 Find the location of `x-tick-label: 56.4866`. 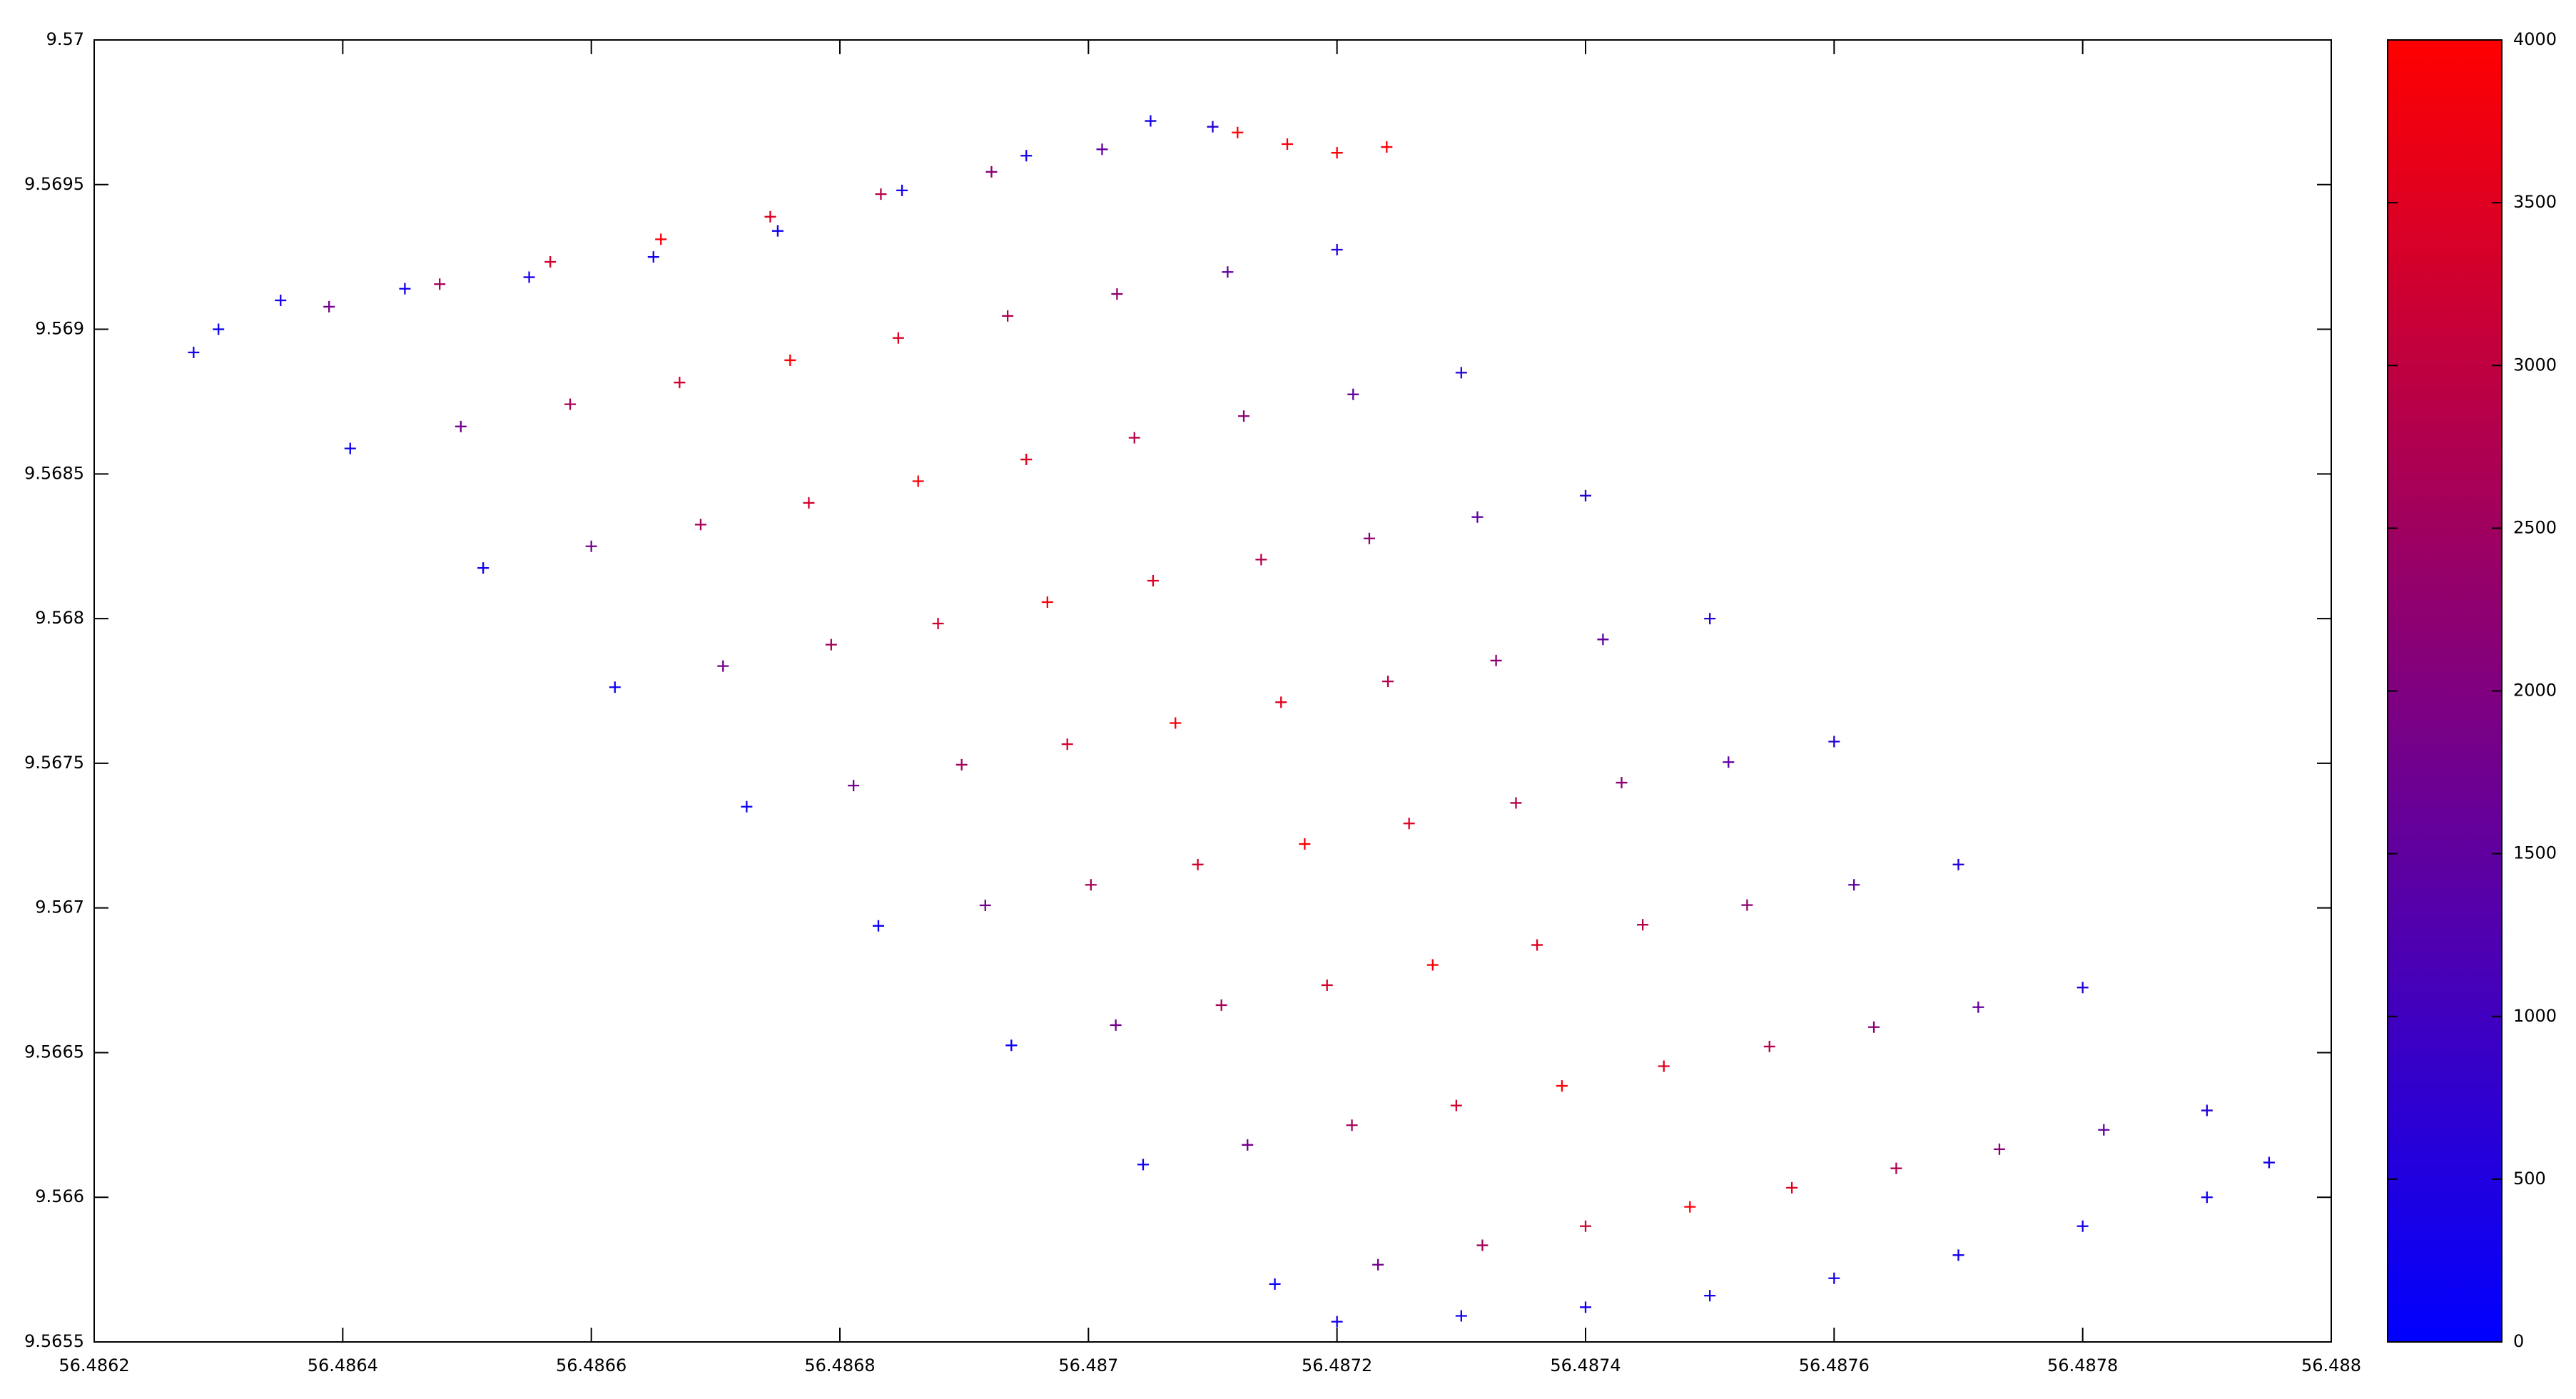

x-tick-label: 56.4866 is located at coordinates (591, 1365).